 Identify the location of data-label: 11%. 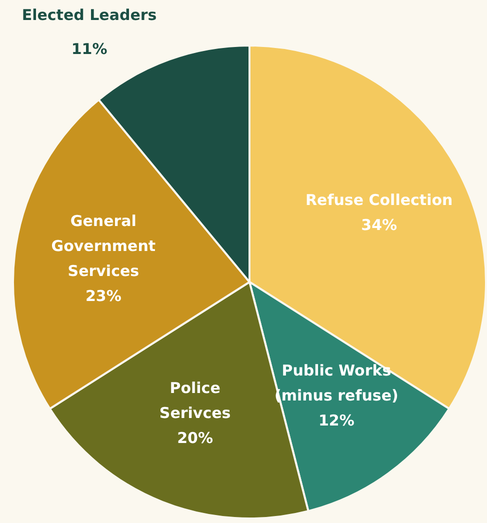
(89, 49).